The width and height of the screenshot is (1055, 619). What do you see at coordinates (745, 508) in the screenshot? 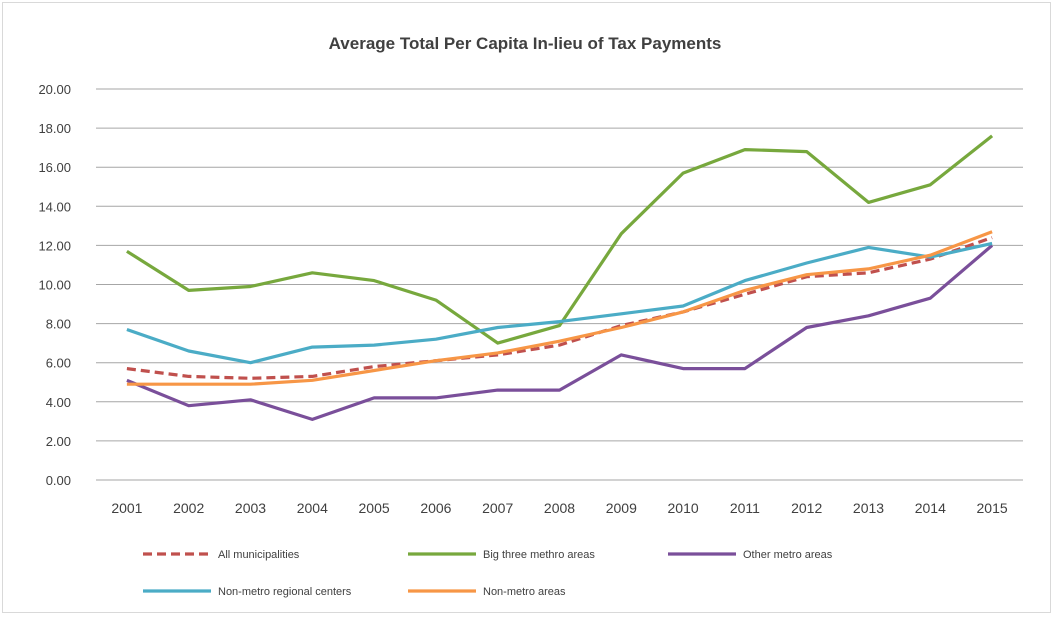
I see `x-tick-label: 2011` at bounding box center [745, 508].